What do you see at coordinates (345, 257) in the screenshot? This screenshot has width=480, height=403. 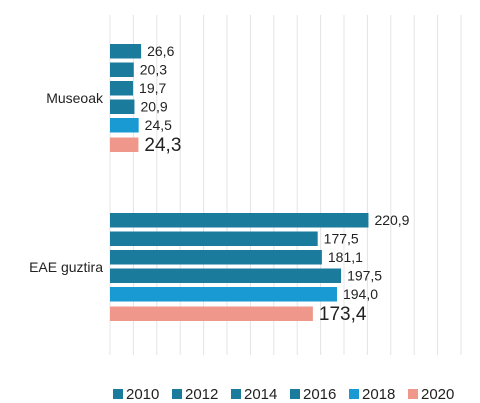 I see `value-label: 181,1` at bounding box center [345, 257].